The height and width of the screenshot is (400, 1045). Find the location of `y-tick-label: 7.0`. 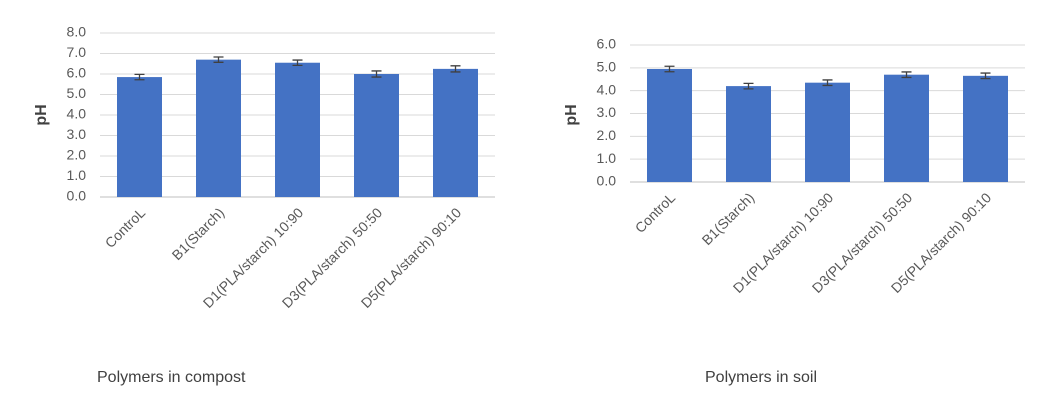

y-tick-label: 7.0 is located at coordinates (77, 52).